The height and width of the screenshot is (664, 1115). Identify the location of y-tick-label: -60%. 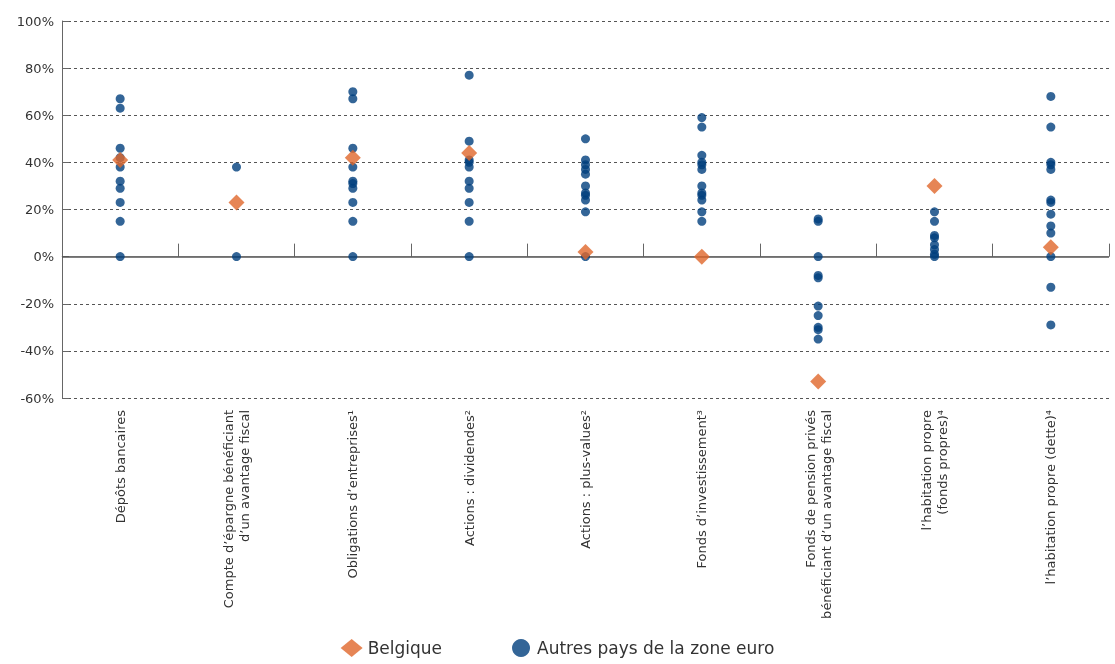
(37, 398).